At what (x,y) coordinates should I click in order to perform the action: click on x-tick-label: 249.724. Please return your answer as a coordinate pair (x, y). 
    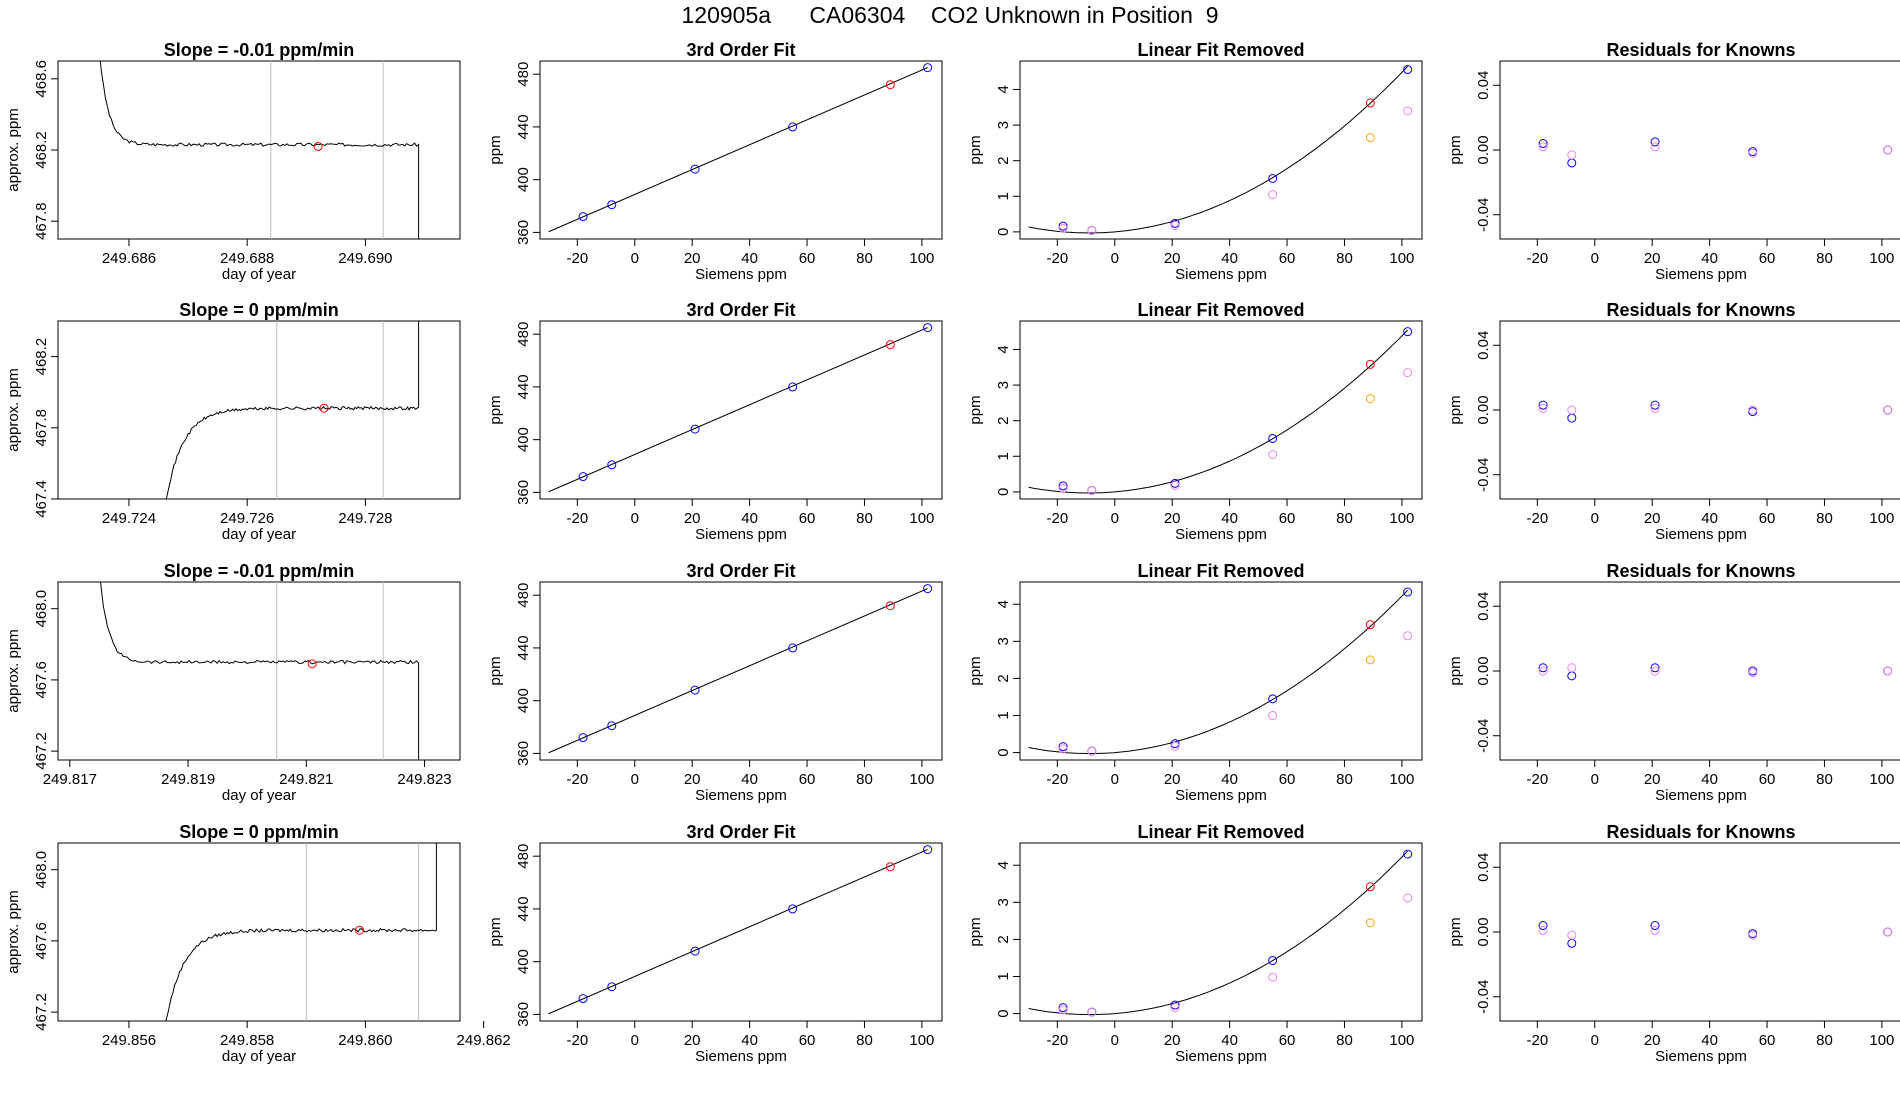
    Looking at the image, I should click on (129, 518).